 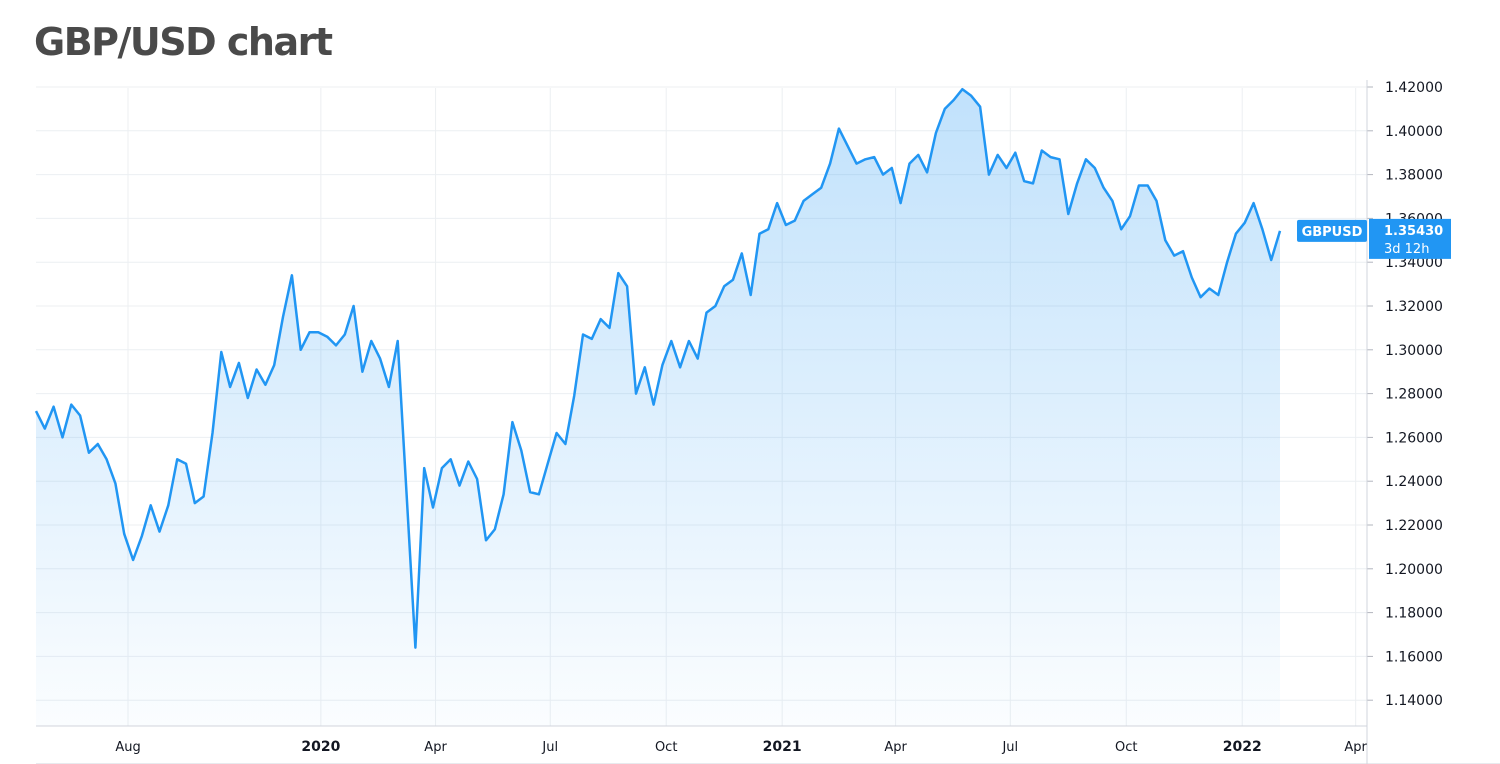 What do you see at coordinates (127, 747) in the screenshot?
I see `x-tick-label: Aug` at bounding box center [127, 747].